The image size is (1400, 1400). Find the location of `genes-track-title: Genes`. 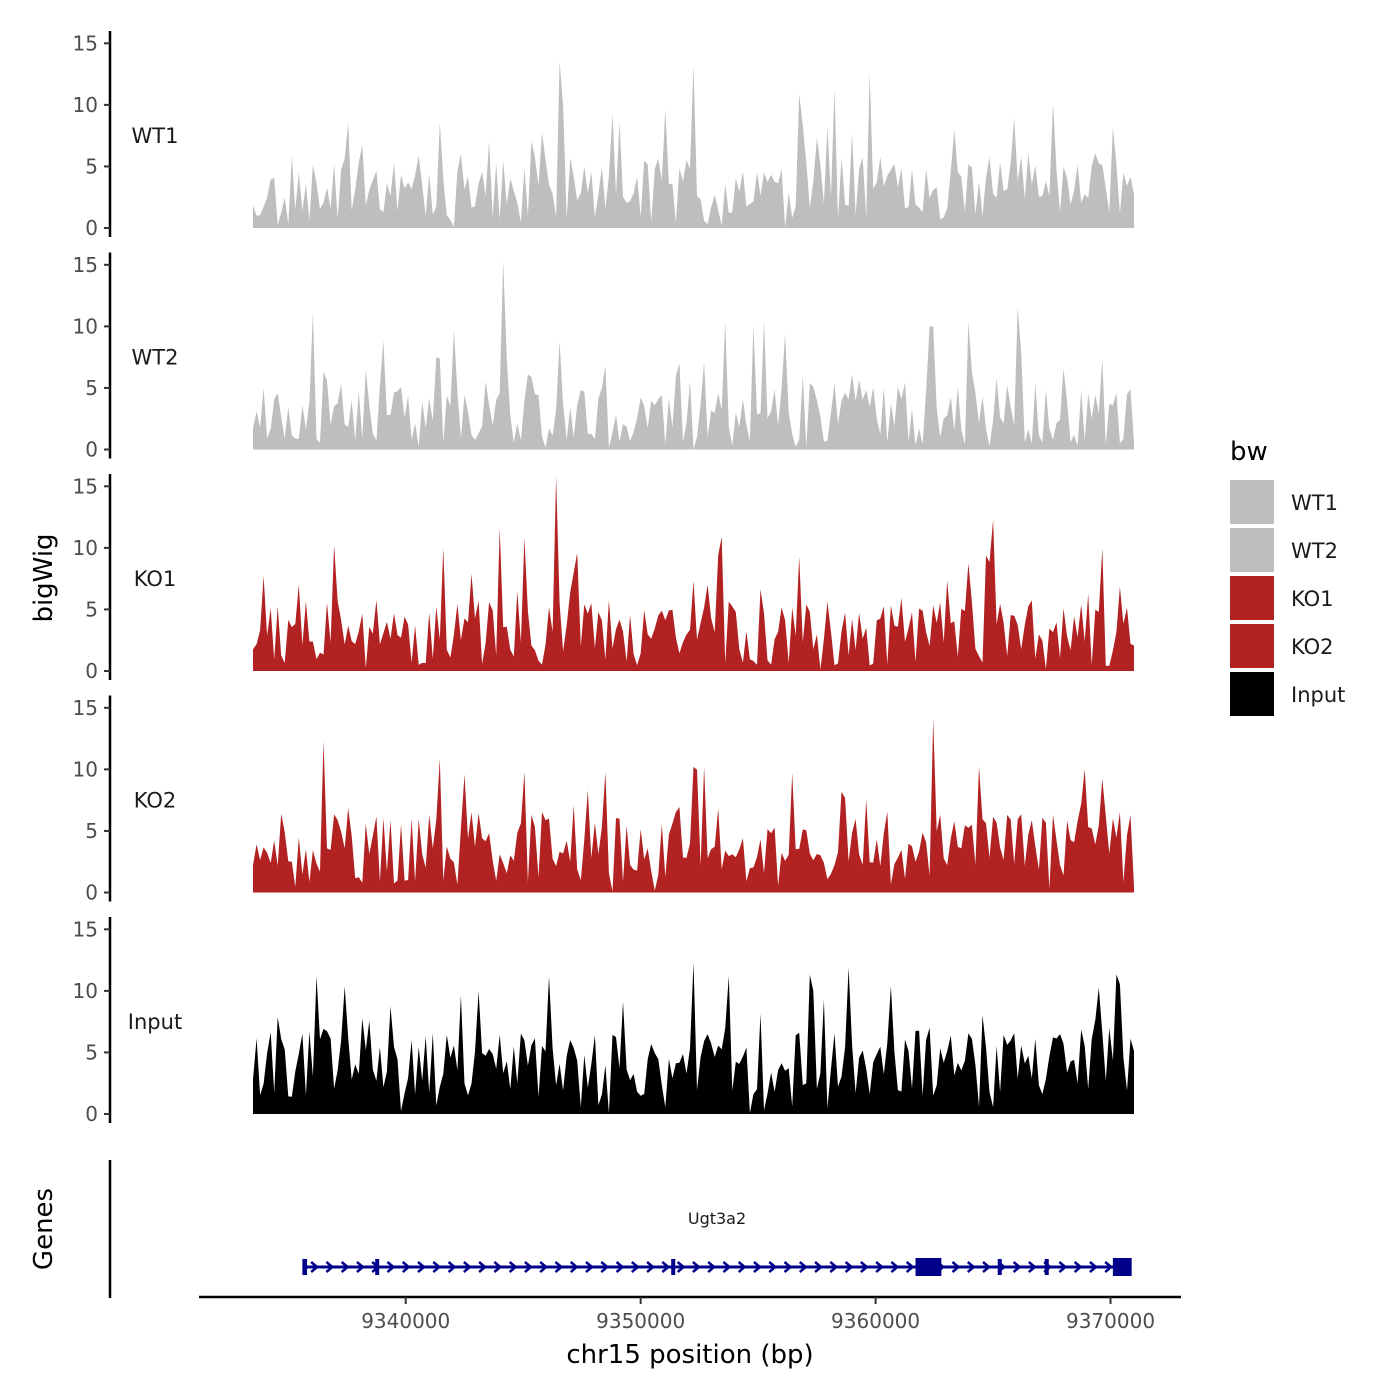

genes-track-title: Genes is located at coordinates (44, 1229).